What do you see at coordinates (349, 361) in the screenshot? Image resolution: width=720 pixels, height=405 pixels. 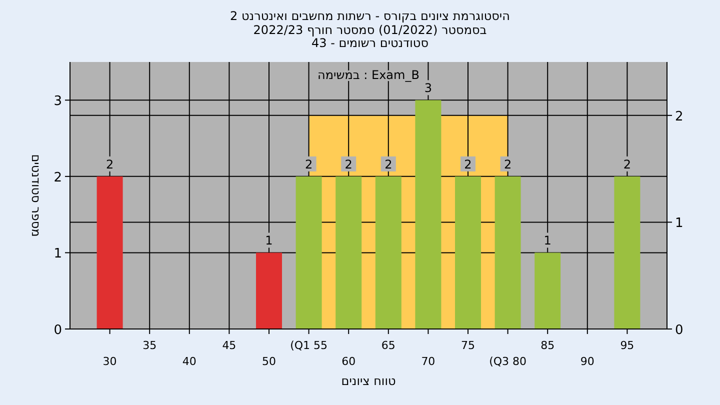 I see `x-tick-label: 60` at bounding box center [349, 361].